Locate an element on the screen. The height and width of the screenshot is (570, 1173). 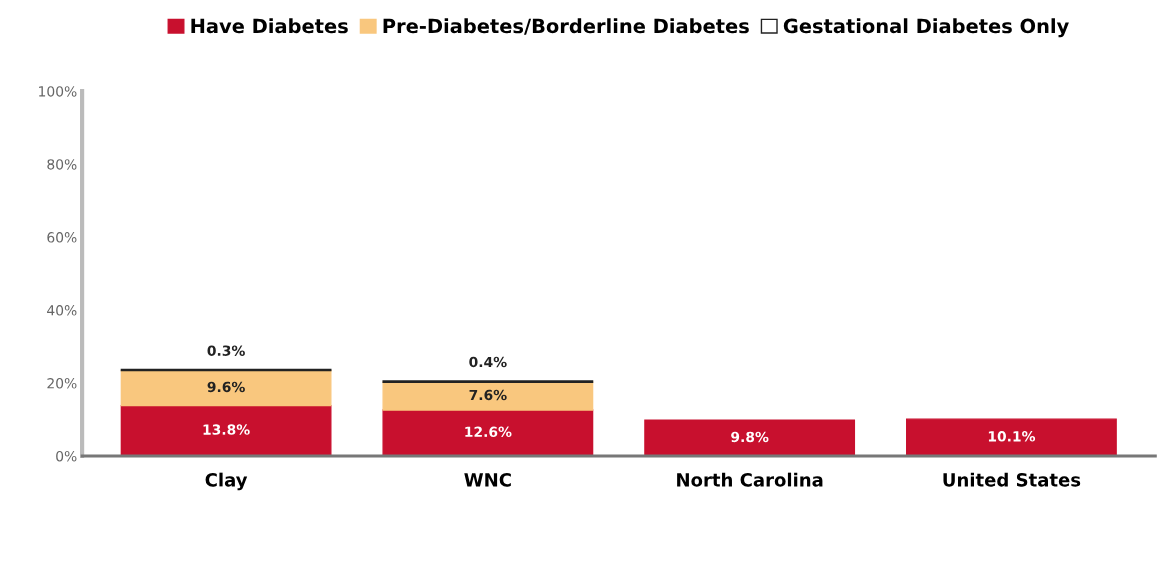
y-tick-label: 60% is located at coordinates (62, 237).